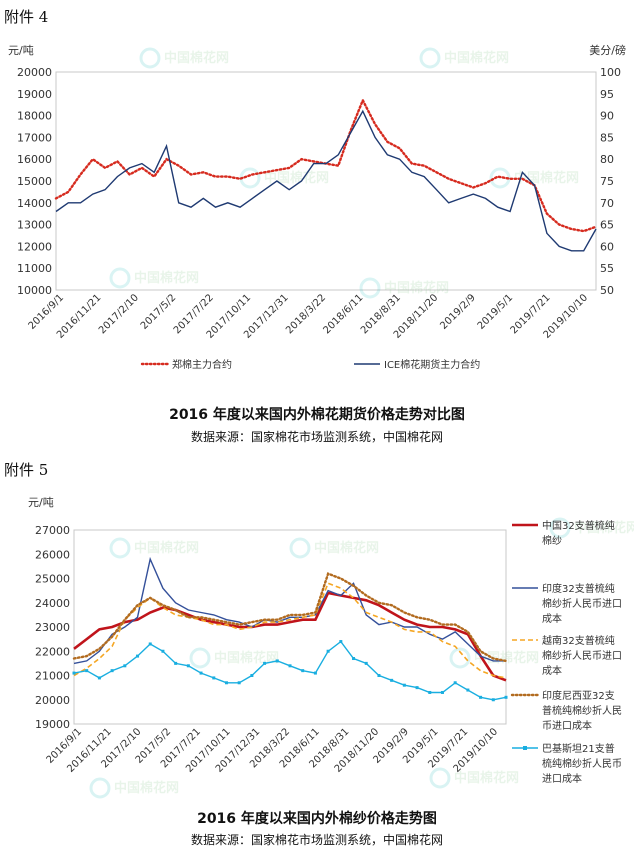  I want to click on legend-label-line: 币进口成本, so click(567, 725).